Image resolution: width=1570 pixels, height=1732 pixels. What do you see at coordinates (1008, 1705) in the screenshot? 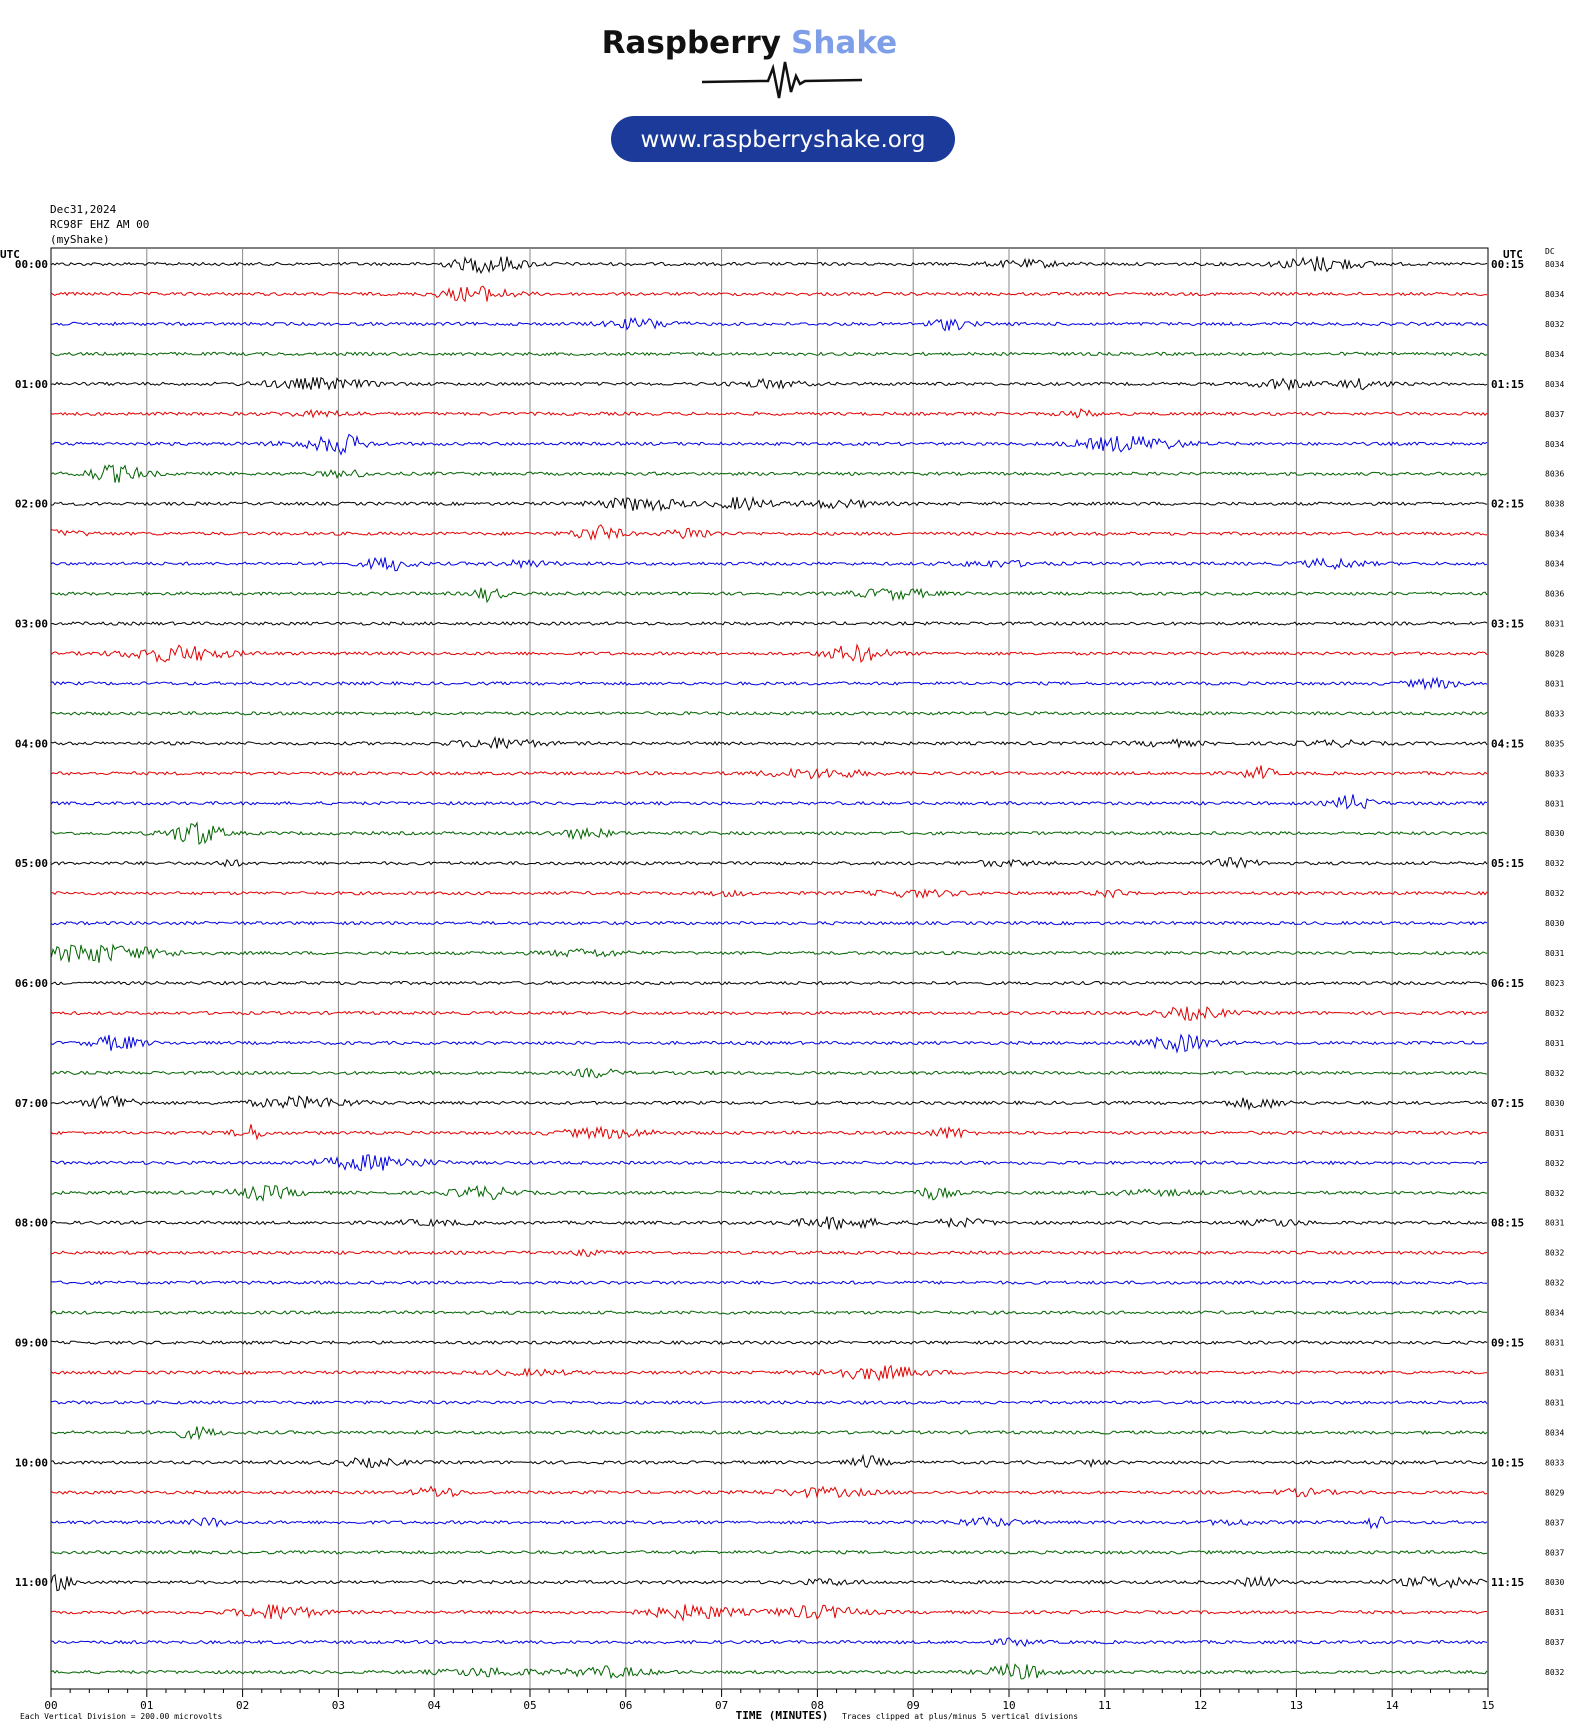
I see `x-tick-label: 10` at bounding box center [1008, 1705].